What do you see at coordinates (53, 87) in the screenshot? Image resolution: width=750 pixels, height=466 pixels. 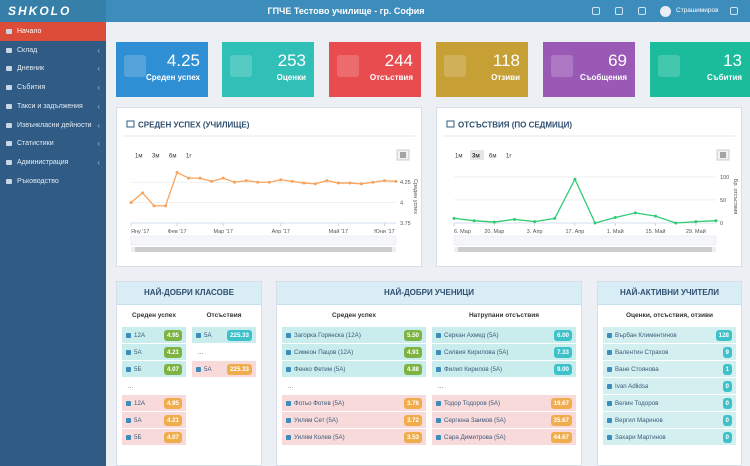 I see `sidebar-item: Събития ‹` at bounding box center [53, 87].